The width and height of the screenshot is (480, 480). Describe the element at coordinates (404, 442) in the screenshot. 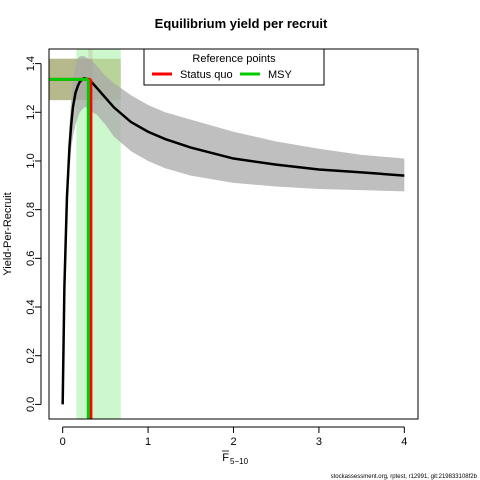

I see `x-tick-label: 4` at that location.